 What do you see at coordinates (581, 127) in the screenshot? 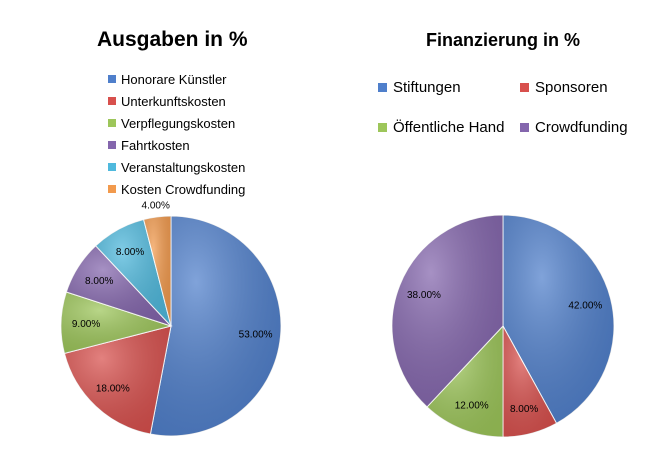
I see `legend-label: Crowdfunding` at bounding box center [581, 127].